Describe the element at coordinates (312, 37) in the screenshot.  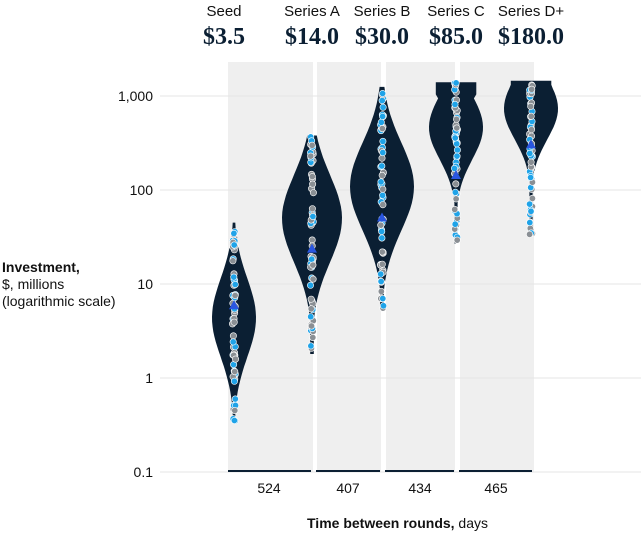
I see `round-median-value: $14.0` at that location.